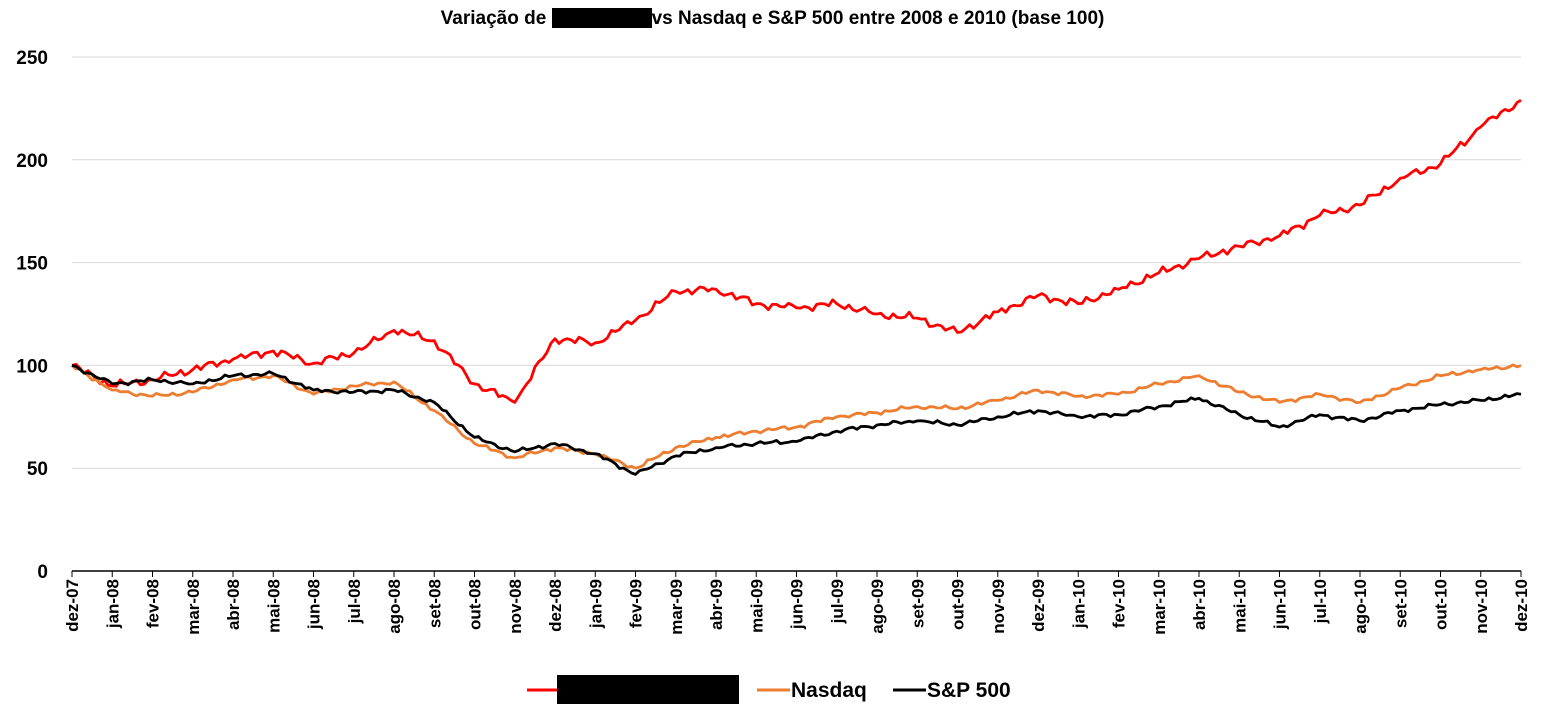  Describe the element at coordinates (796, 416) in the screenshot. I see `series-line-nasdaq` at that location.